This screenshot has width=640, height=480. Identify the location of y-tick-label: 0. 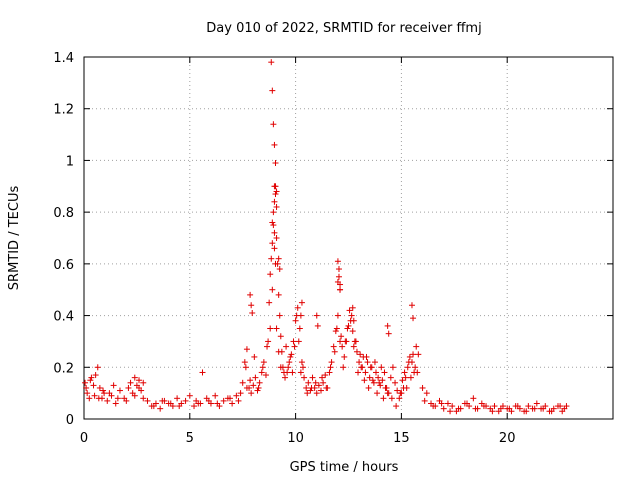
(70, 420).